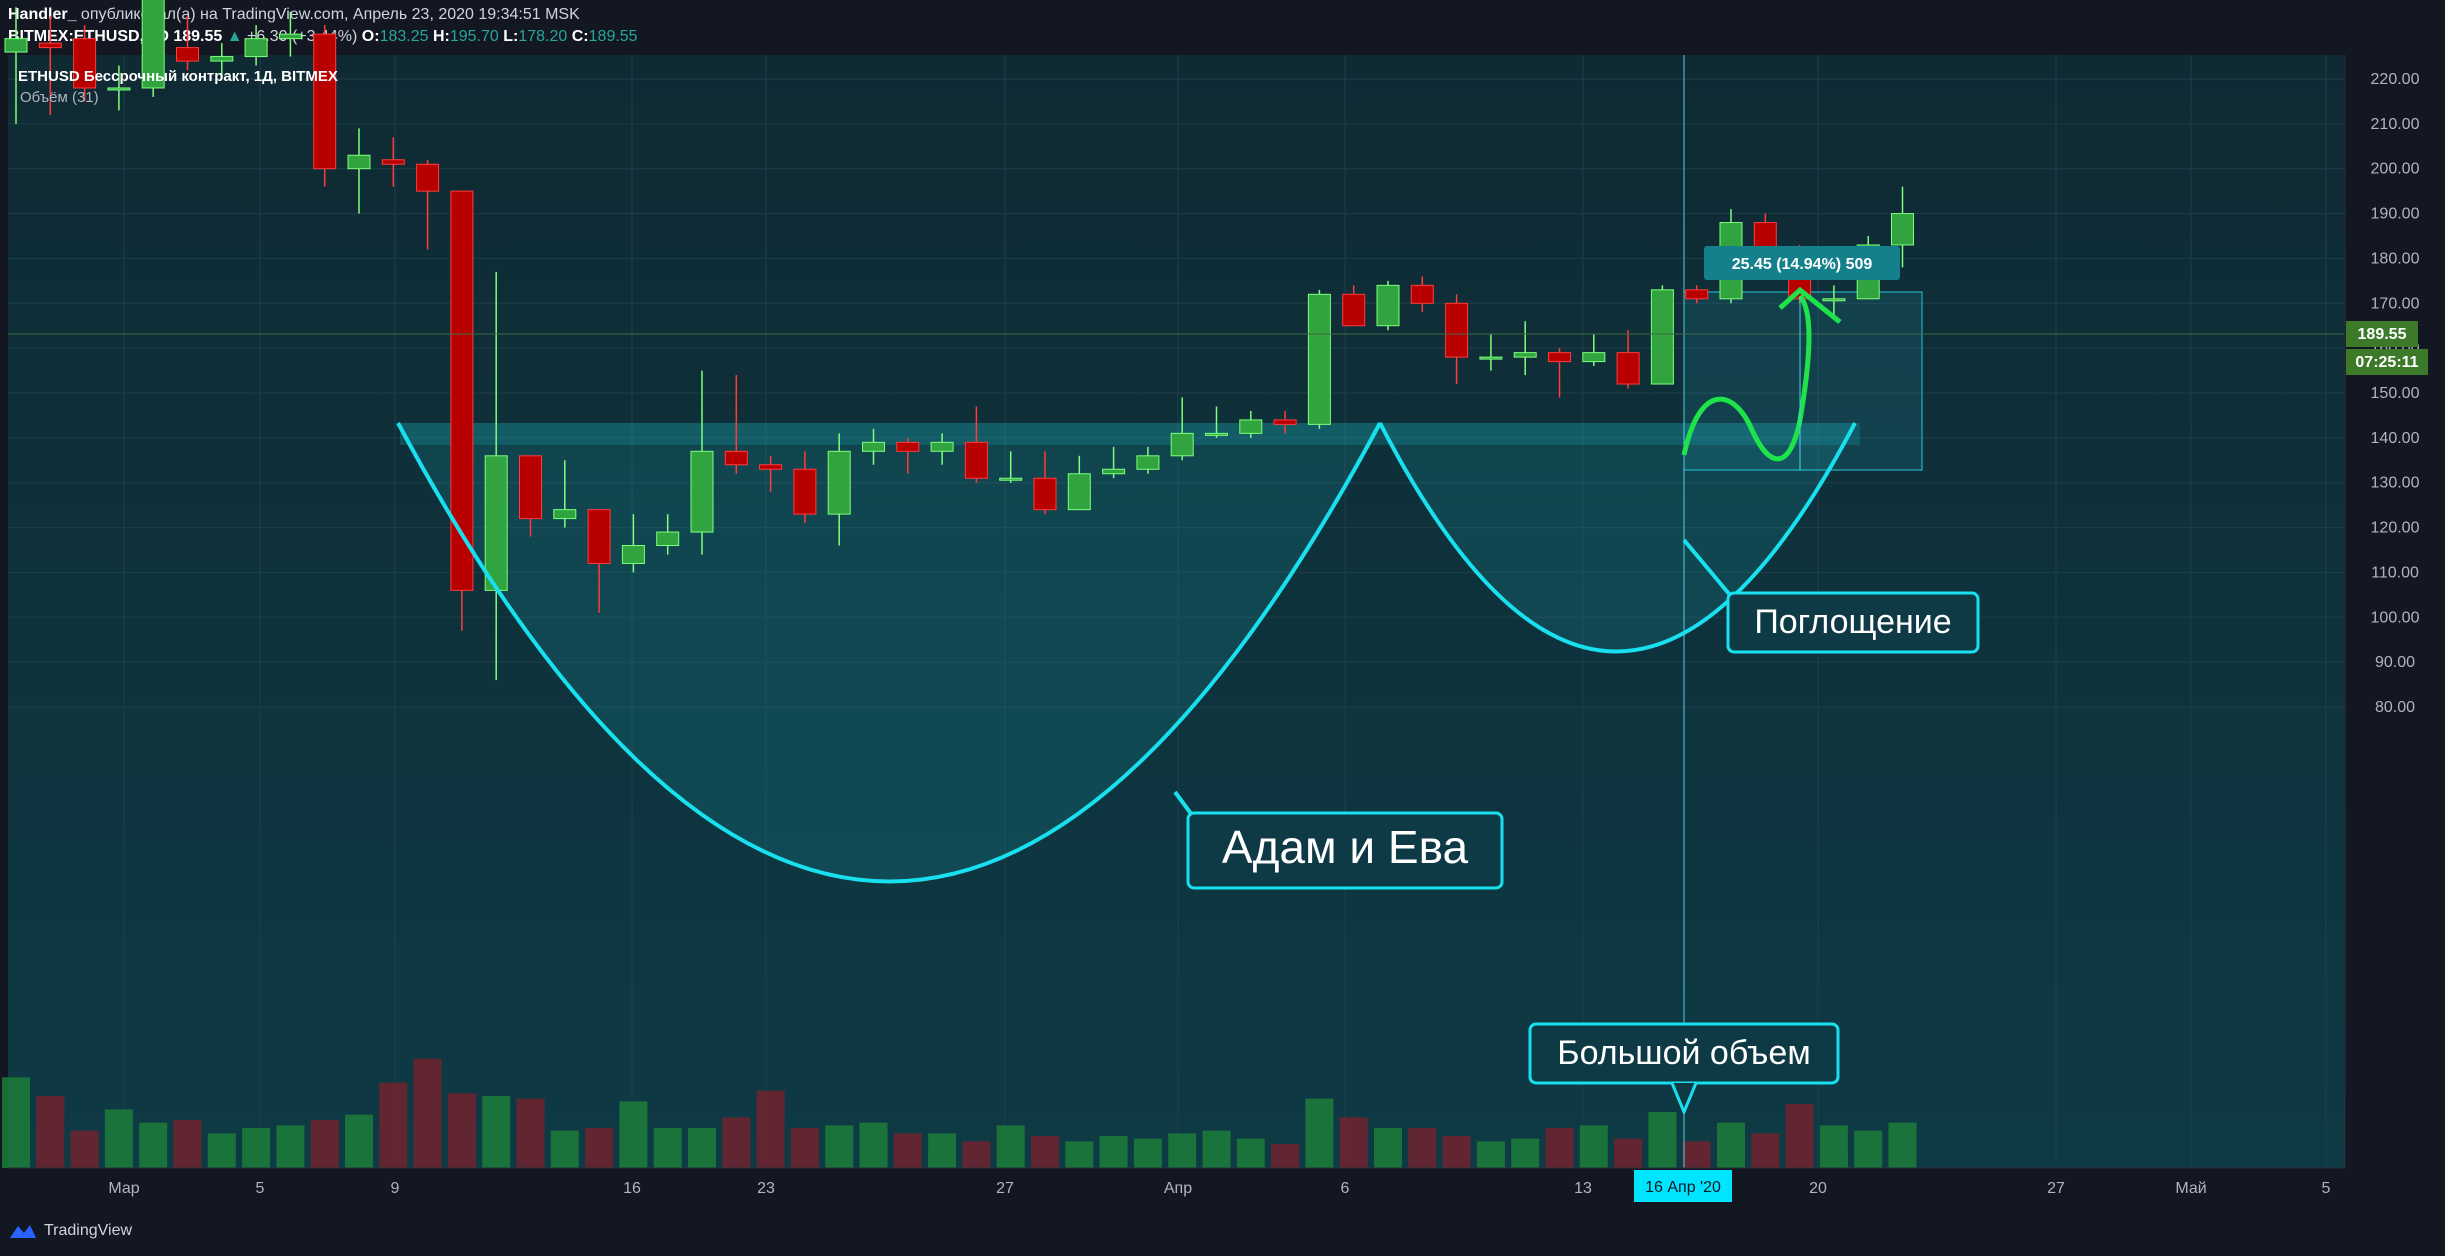 Image resolution: width=2445 pixels, height=1256 pixels. I want to click on engulfing-callout-pointer, so click(1707, 567).